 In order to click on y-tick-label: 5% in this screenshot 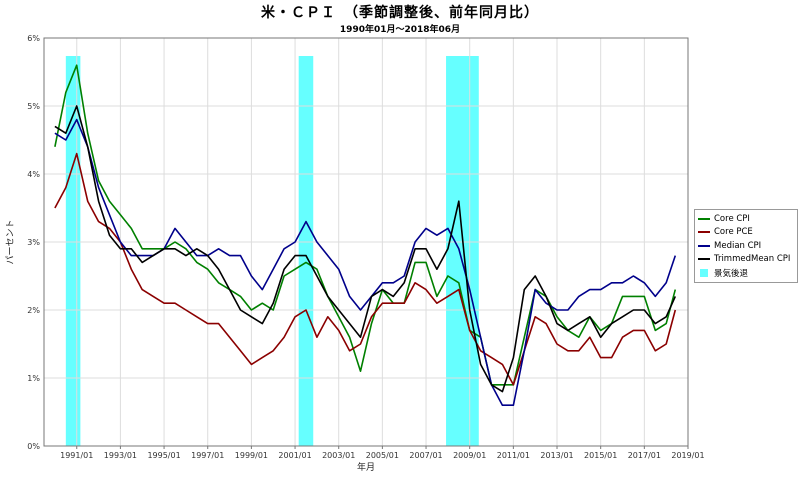, I will do `click(33, 106)`.